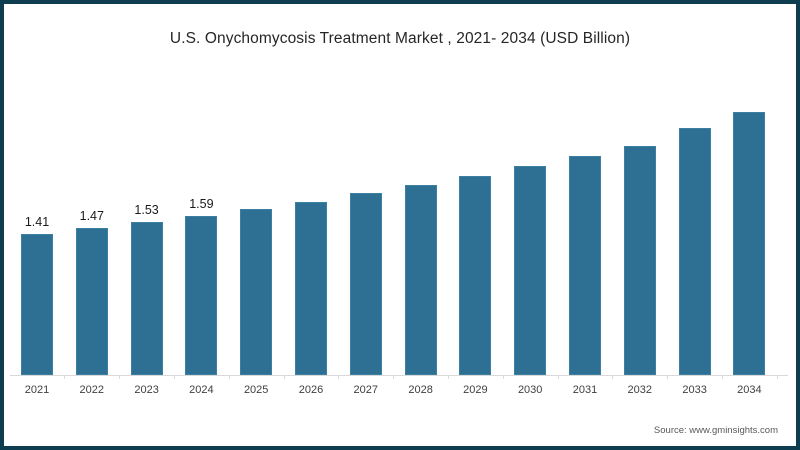  I want to click on bar-2027, so click(365, 284).